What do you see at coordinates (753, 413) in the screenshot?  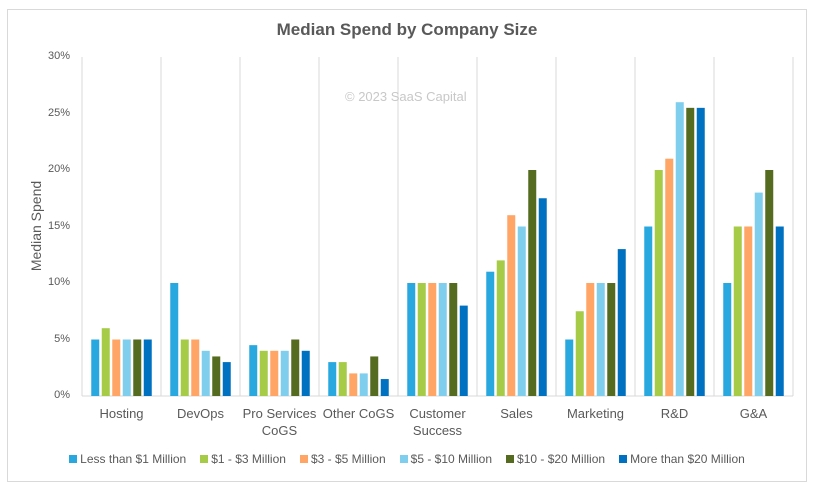 I see `x-tick-label: G&A` at bounding box center [753, 413].